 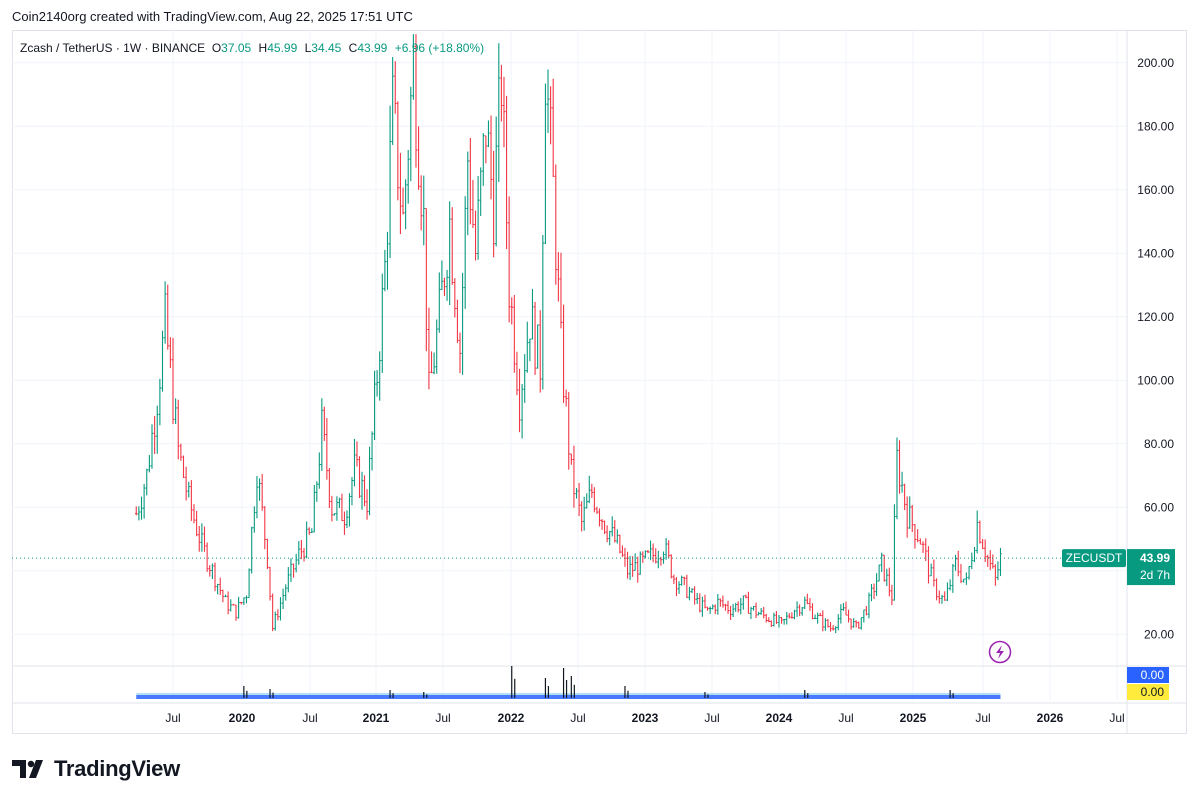 What do you see at coordinates (1153, 675) in the screenshot?
I see `volume-tag-a-value: 0.00` at bounding box center [1153, 675].